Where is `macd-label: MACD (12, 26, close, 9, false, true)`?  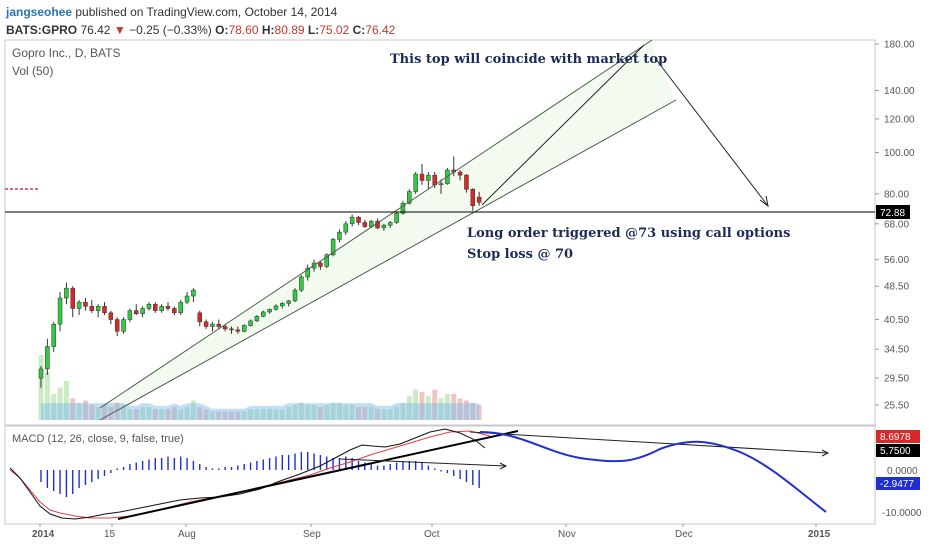
macd-label: MACD (12, 26, close, 9, false, true) is located at coordinates (98, 439).